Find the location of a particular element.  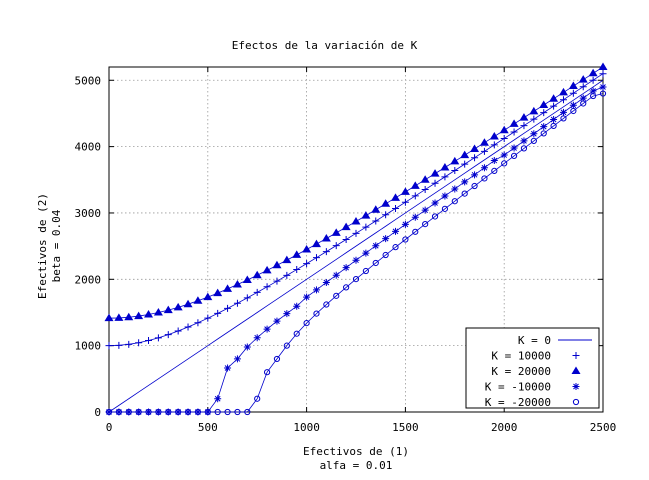

y-tick-label: 5000 is located at coordinates (88, 80).